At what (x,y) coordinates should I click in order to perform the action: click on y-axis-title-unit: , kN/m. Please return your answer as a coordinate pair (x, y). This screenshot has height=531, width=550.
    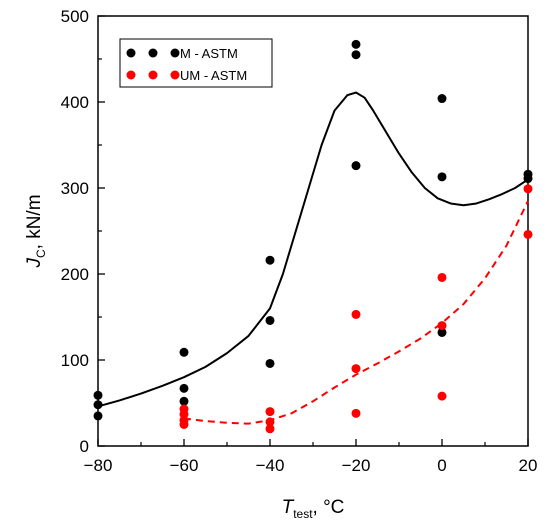
    Looking at the image, I should click on (34, 221).